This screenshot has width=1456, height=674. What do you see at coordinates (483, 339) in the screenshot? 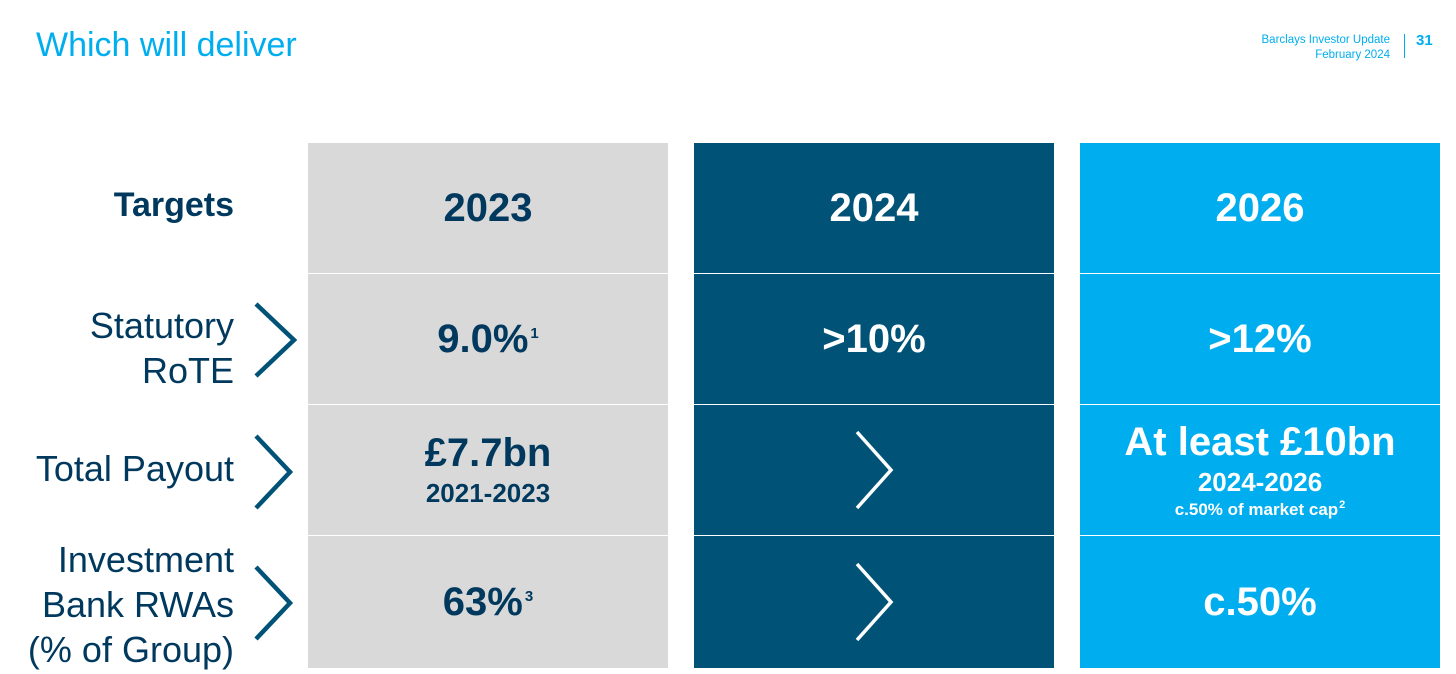
I see `rote-2023-value: 9.0%` at bounding box center [483, 339].